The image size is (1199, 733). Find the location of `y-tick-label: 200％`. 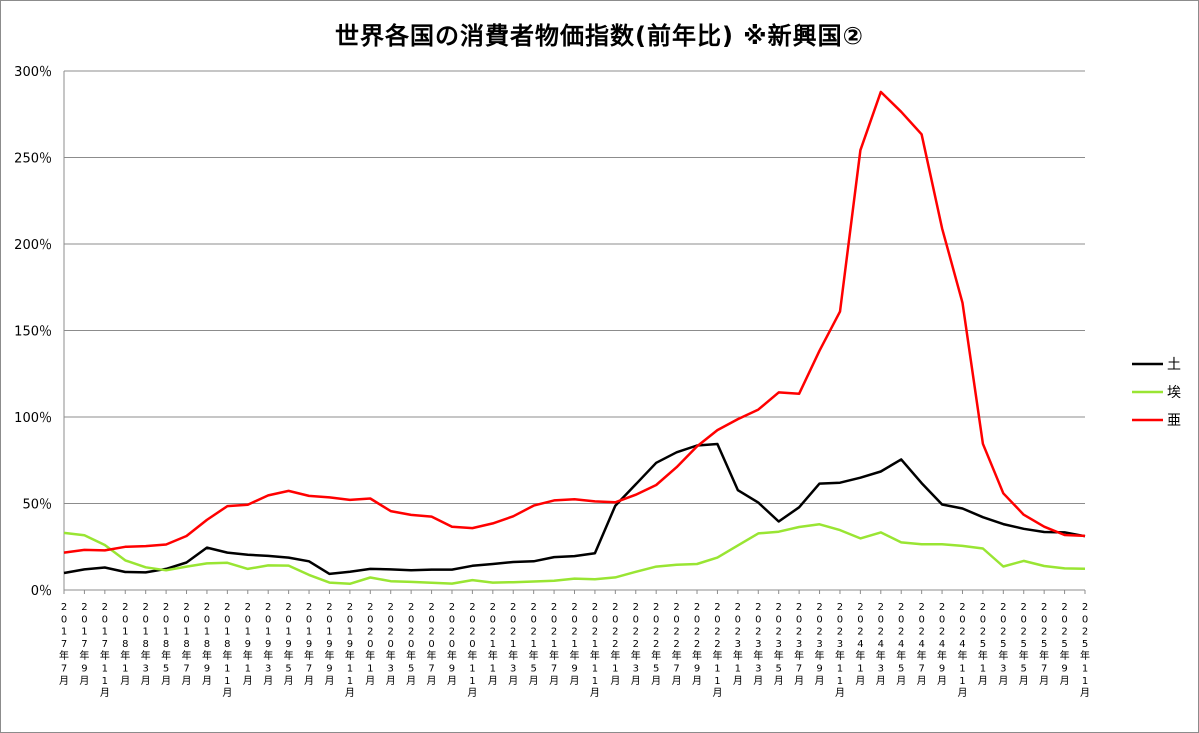

y-tick-label: 200％ is located at coordinates (33, 245).